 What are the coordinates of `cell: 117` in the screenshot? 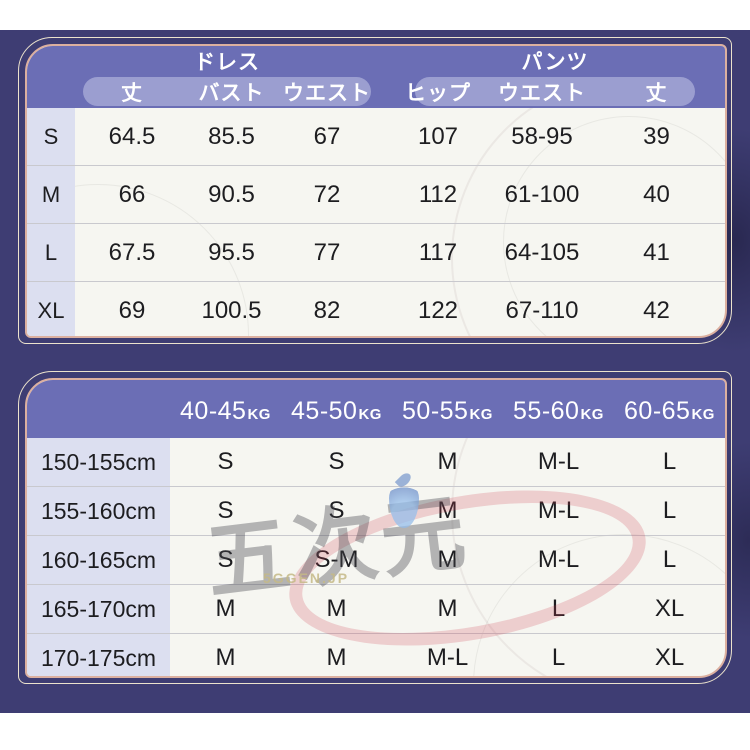 It's located at (438, 252).